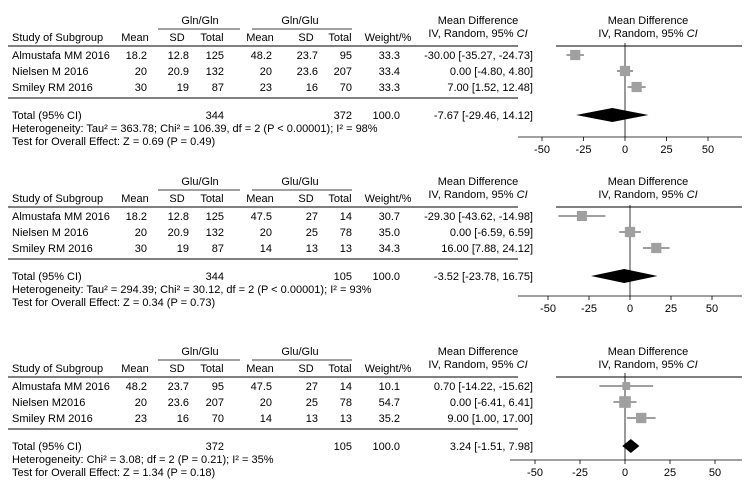  What do you see at coordinates (183, 88) in the screenshot?
I see `group1-sd: 19` at bounding box center [183, 88].